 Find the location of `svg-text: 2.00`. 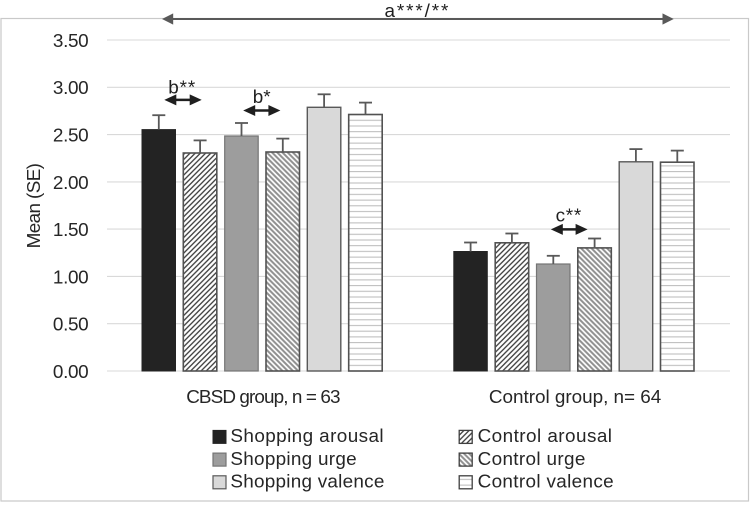

svg-text: 2.00 is located at coordinates (70, 183).